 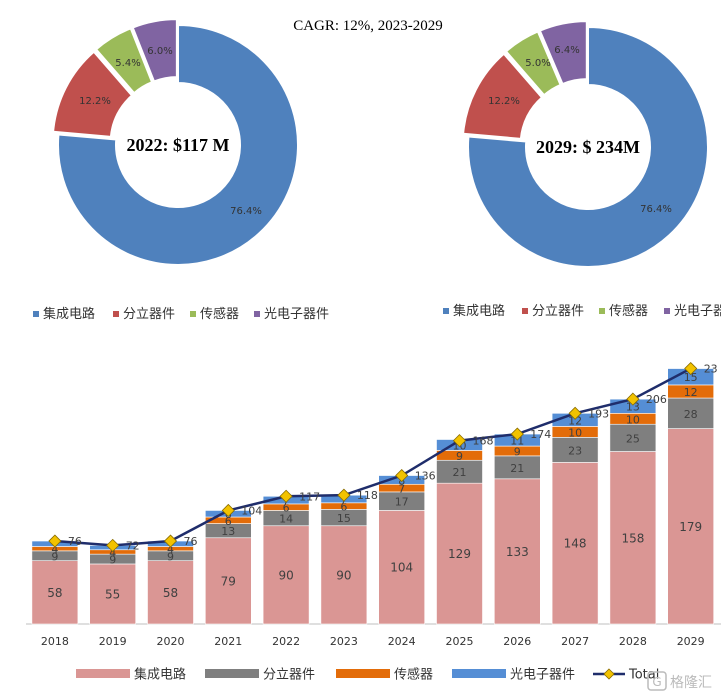 I want to click on bar-segment-label: 7, so click(x=401, y=489).